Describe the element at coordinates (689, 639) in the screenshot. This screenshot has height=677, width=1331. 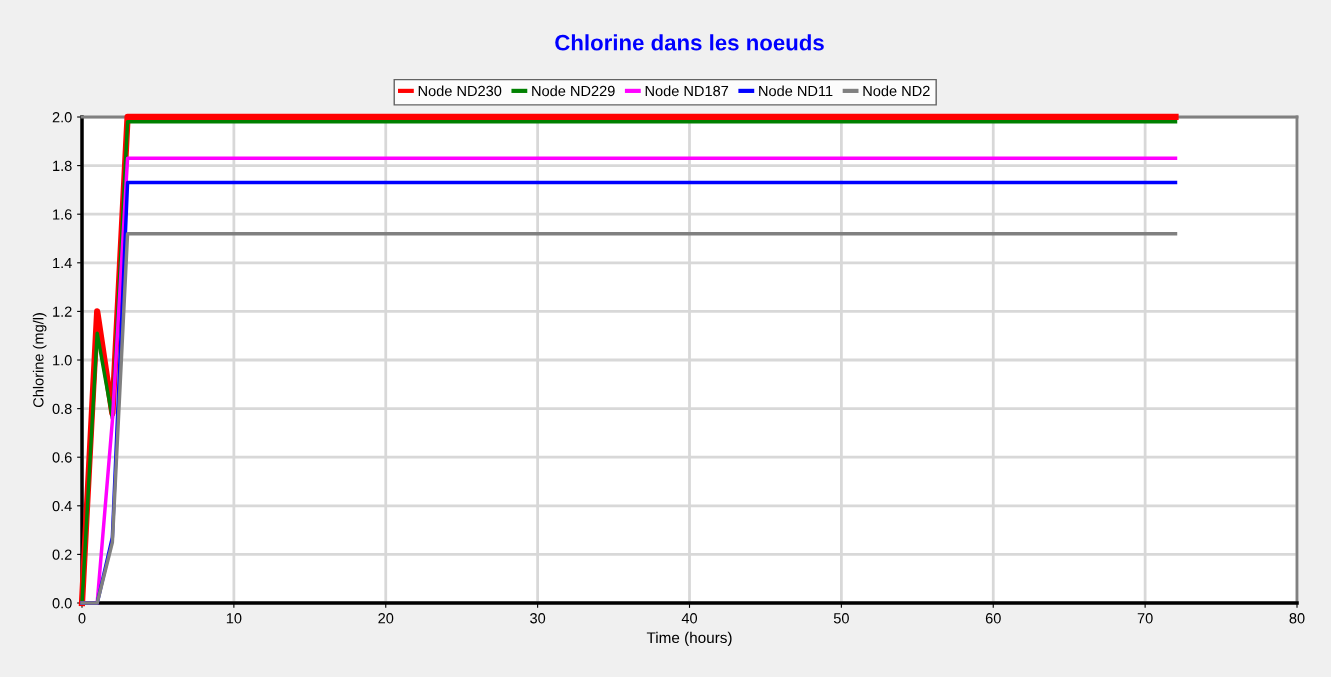
I see `x-axis-title: Time (hours)` at that location.